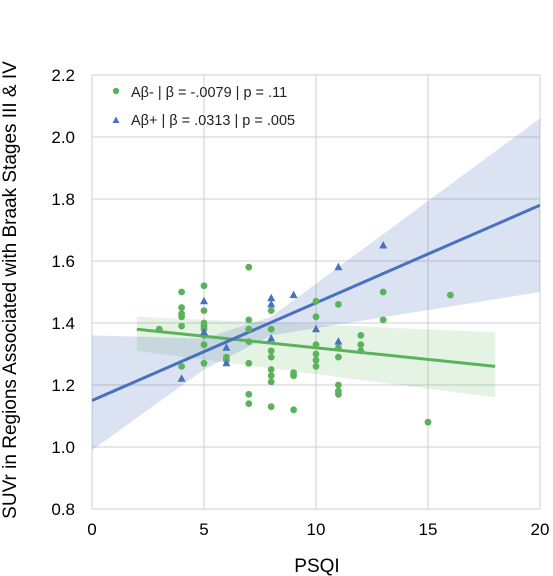 The width and height of the screenshot is (553, 576). Describe the element at coordinates (316, 529) in the screenshot. I see `x-tick-label: 10` at that location.